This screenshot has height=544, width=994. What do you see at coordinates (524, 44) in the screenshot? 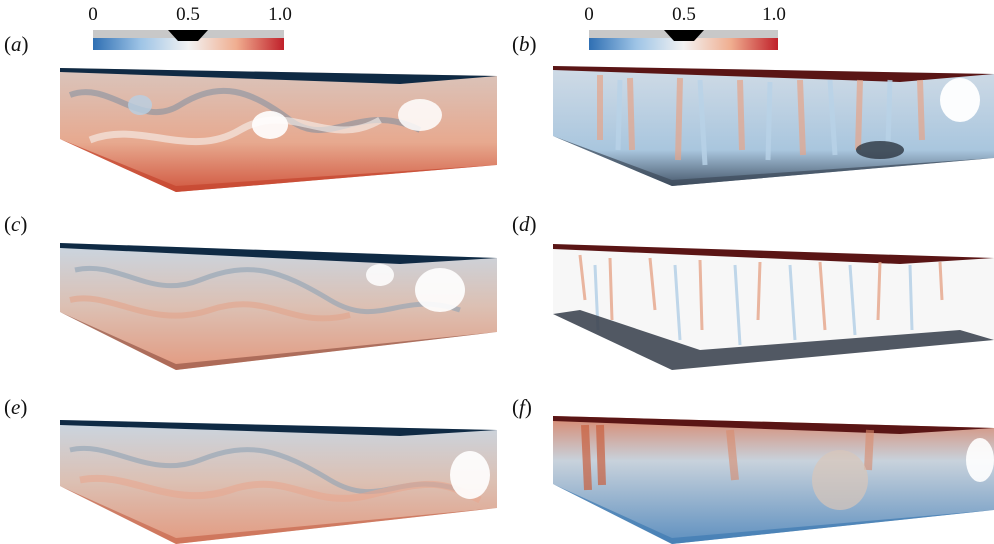
I see `panel-label-b: (b)` at bounding box center [524, 44].